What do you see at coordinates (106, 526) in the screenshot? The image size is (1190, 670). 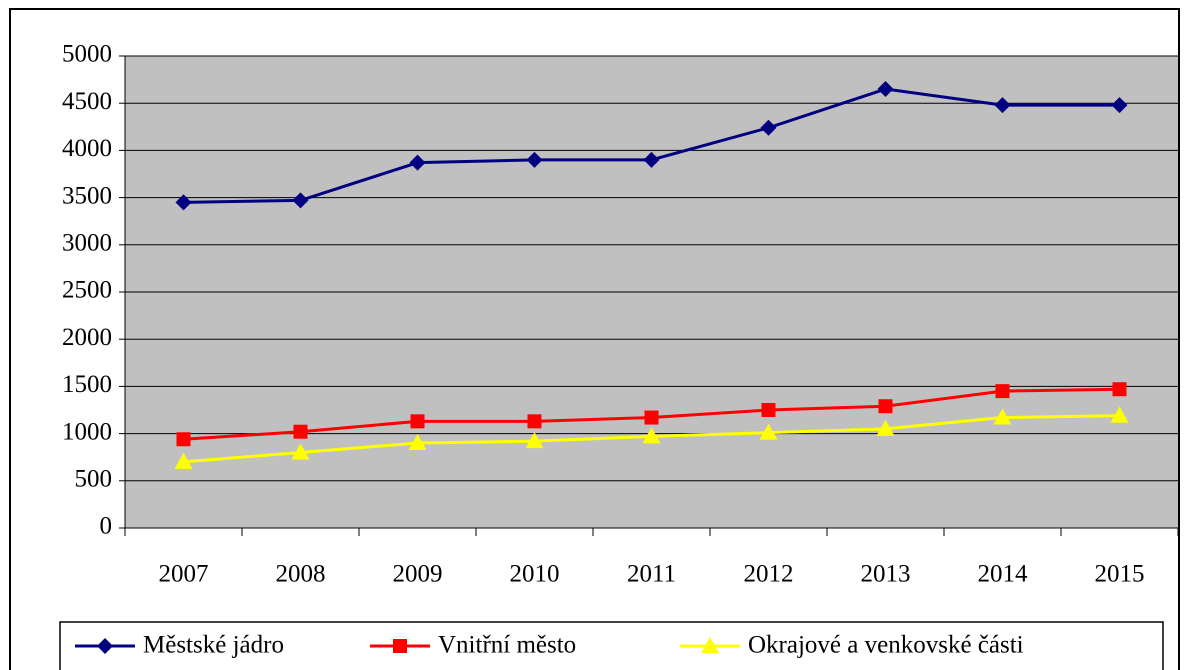 I see `y-tick-label: 0` at bounding box center [106, 526].